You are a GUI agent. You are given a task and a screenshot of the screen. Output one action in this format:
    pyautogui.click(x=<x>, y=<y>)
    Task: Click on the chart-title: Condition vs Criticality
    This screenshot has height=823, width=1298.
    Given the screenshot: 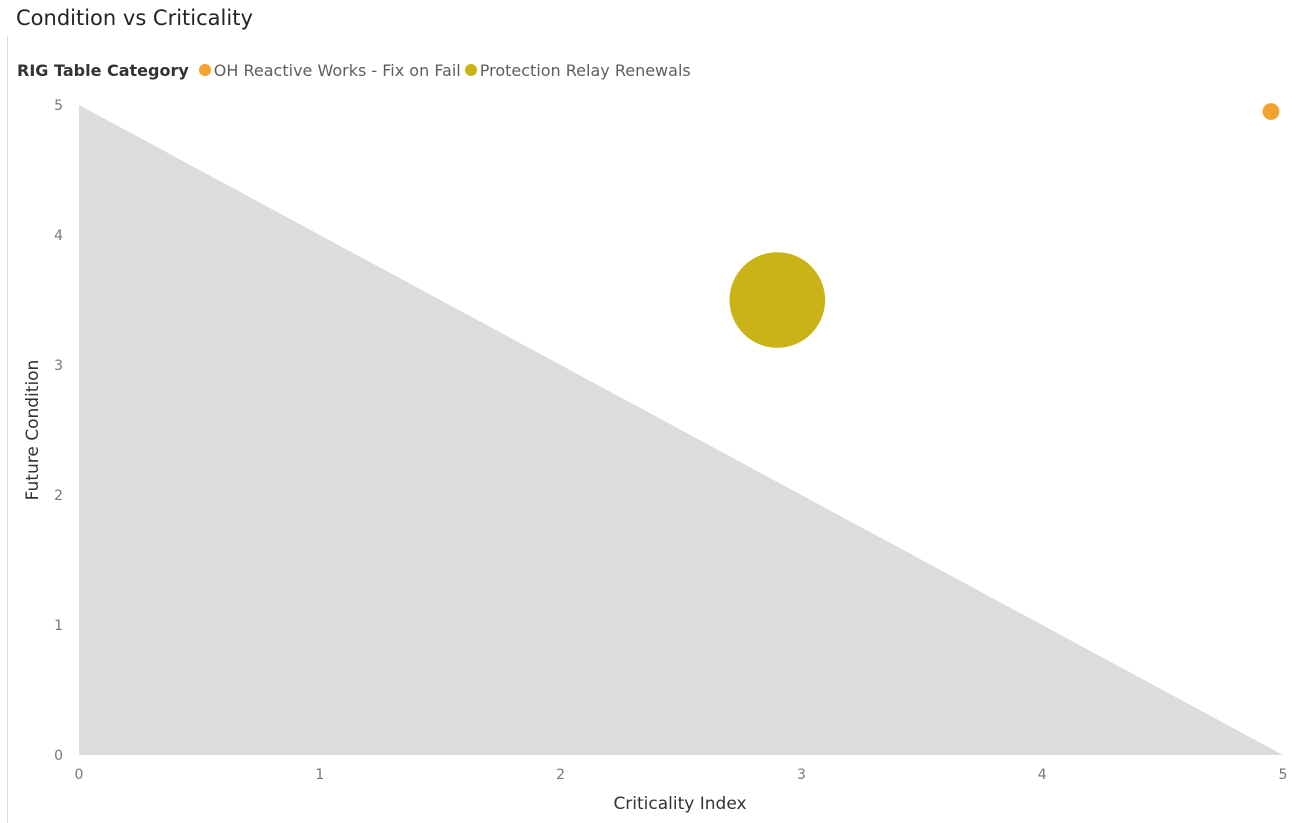 What is the action you would take?
    pyautogui.click(x=134, y=18)
    